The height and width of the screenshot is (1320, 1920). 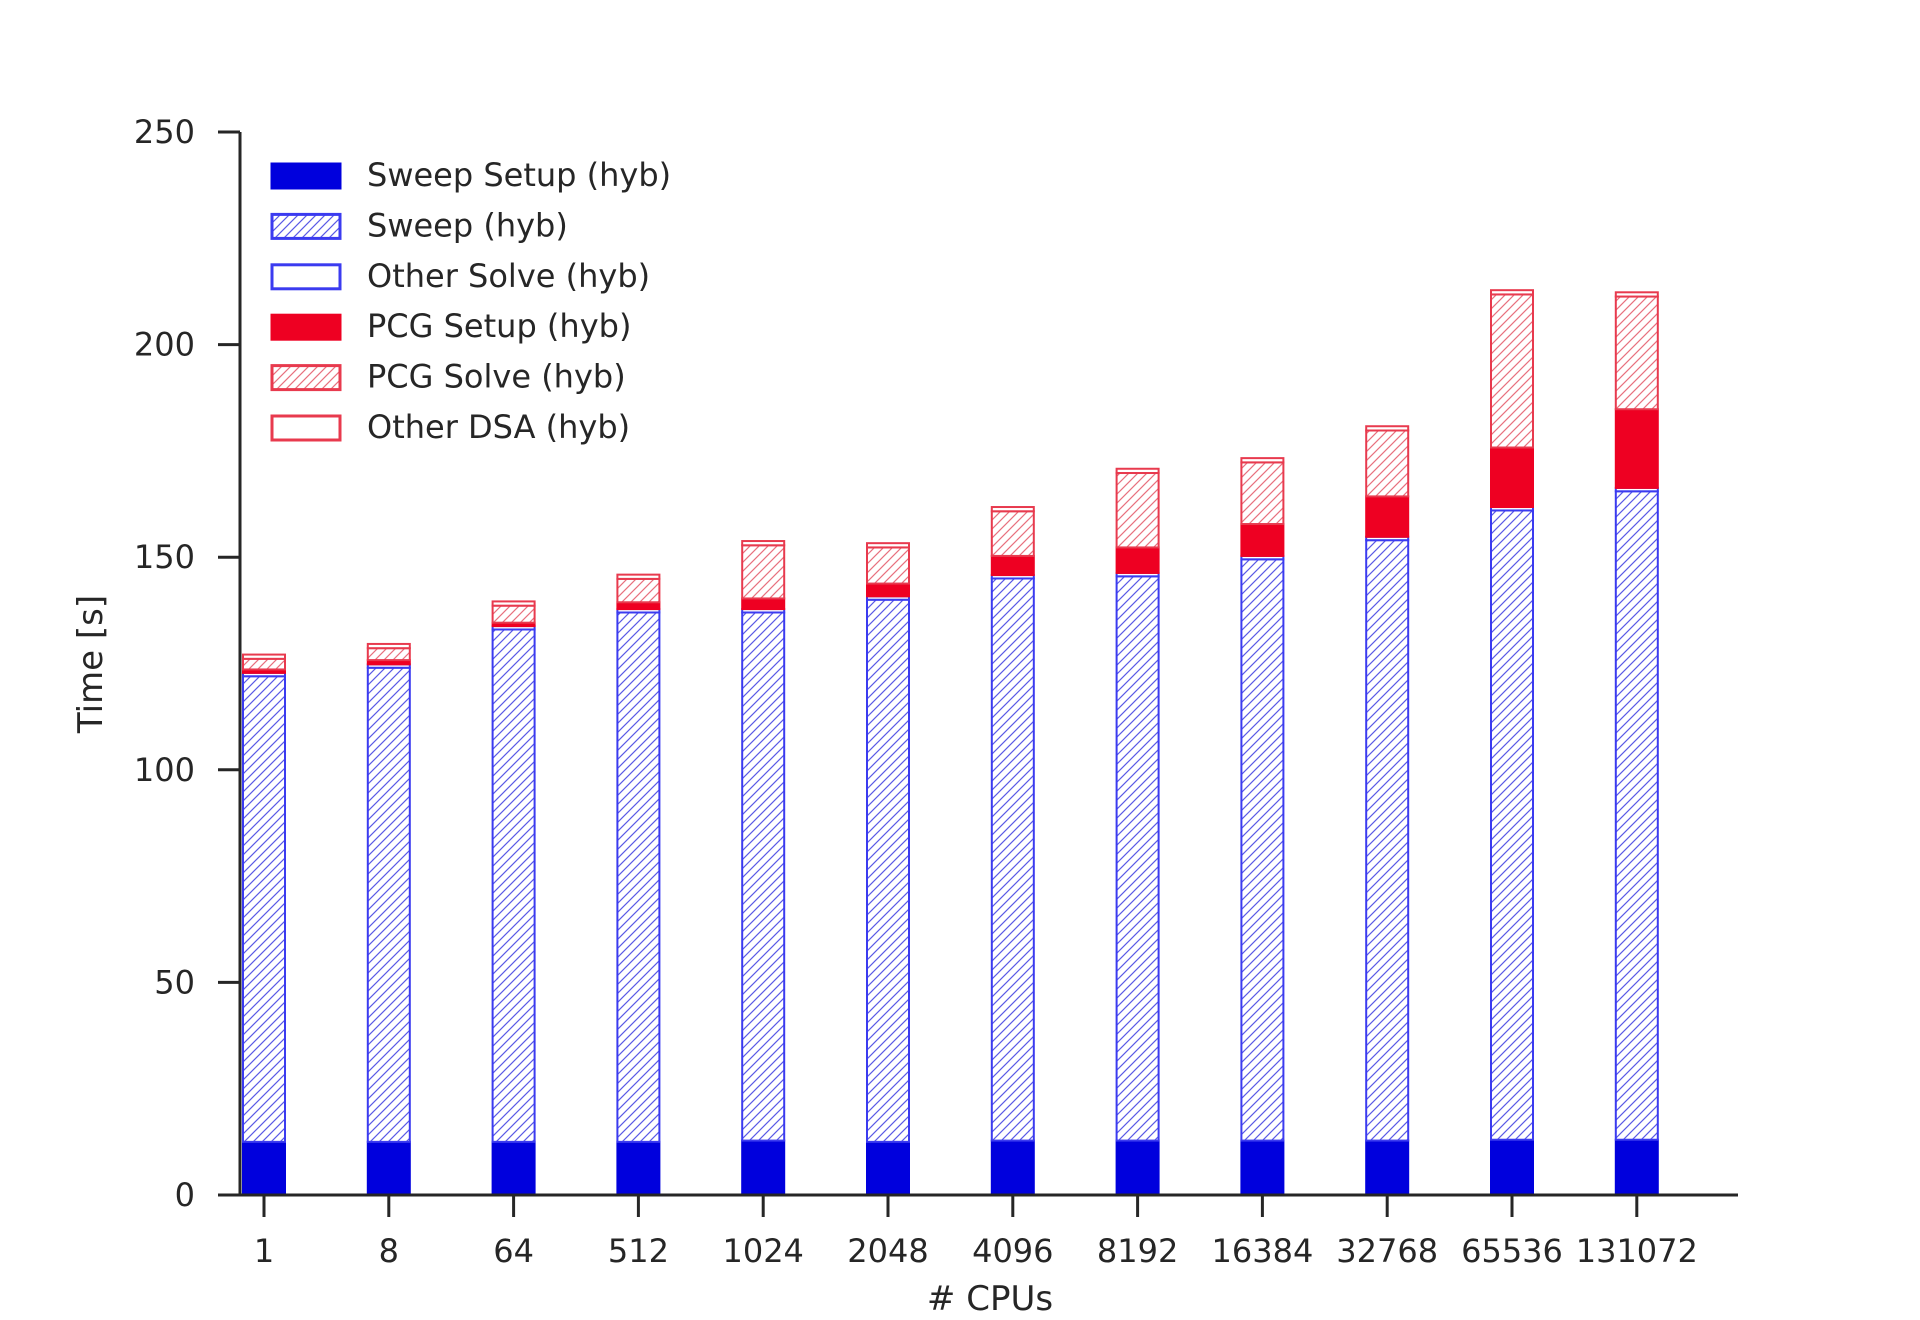 I want to click on legend-label: Sweep Setup (hyb), so click(x=519, y=175).